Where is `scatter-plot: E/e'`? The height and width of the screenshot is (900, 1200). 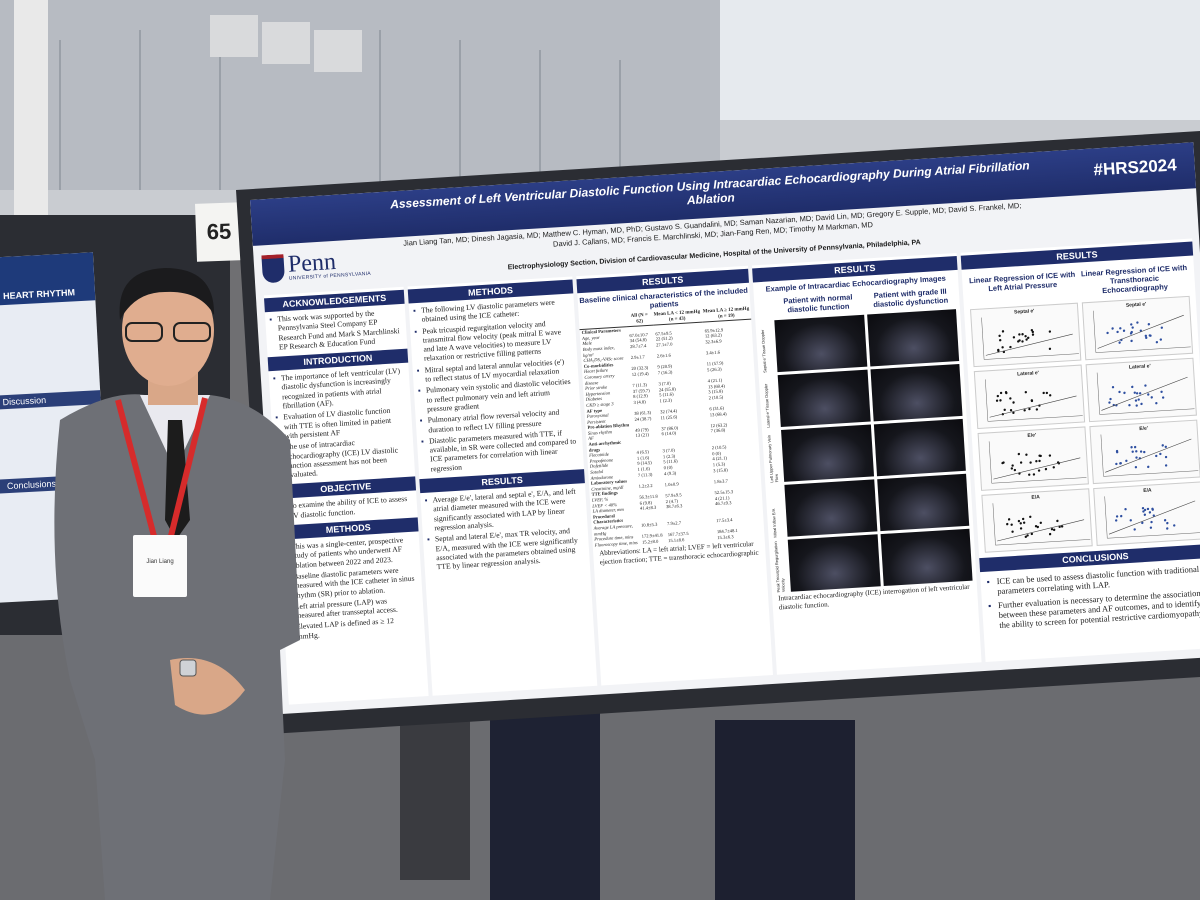
scatter-plot: E/e' is located at coordinates (1033, 458).